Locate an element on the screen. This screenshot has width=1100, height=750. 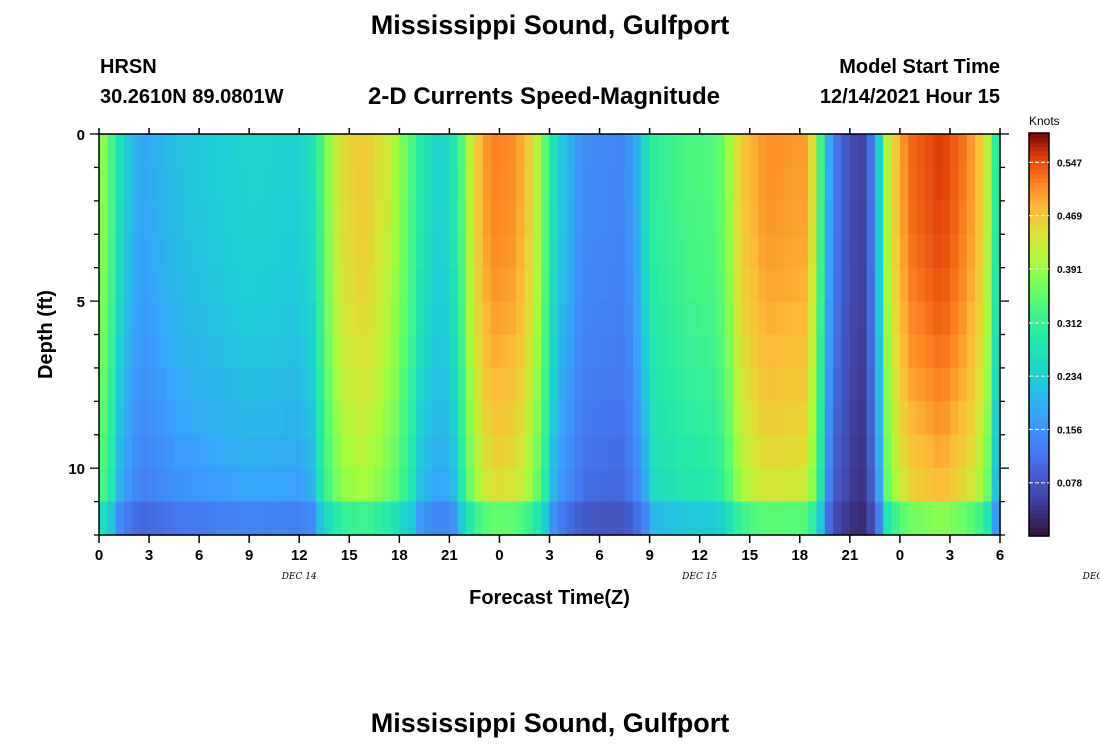
x-day-label: DEC 14 is located at coordinates (299, 577).